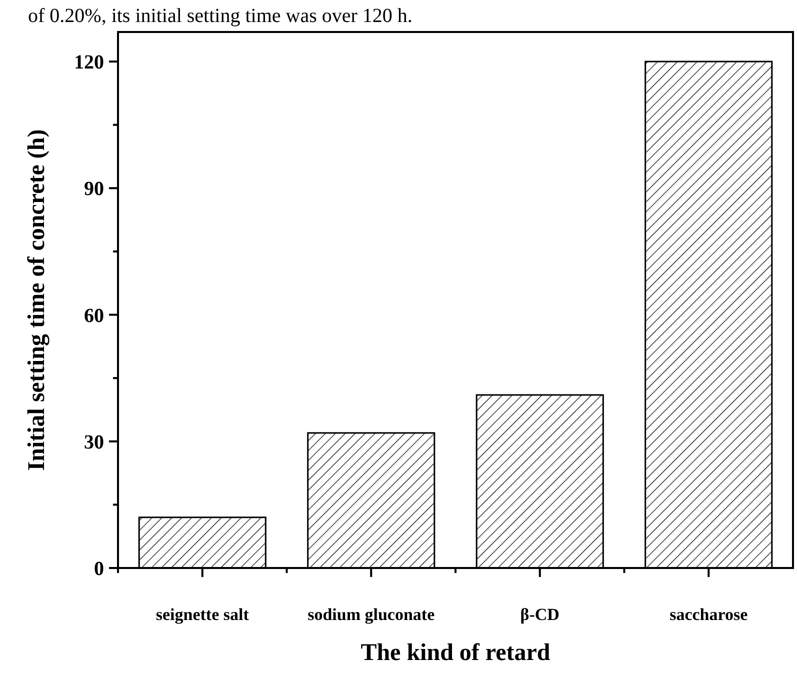 This screenshot has width=797, height=682. What do you see at coordinates (37, 300) in the screenshot?
I see `y-axis-title: Initial setting time of concrete (h)` at bounding box center [37, 300].